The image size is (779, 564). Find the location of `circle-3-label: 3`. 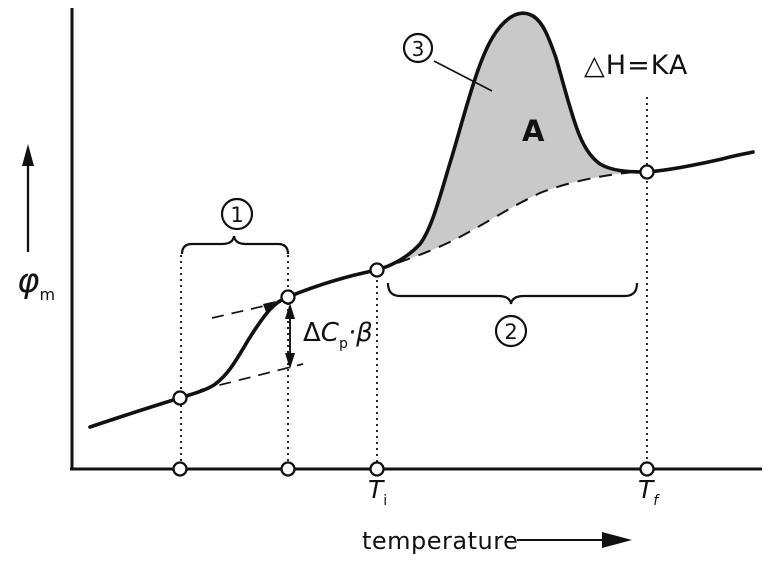

circle-3-label: 3 is located at coordinates (418, 49).